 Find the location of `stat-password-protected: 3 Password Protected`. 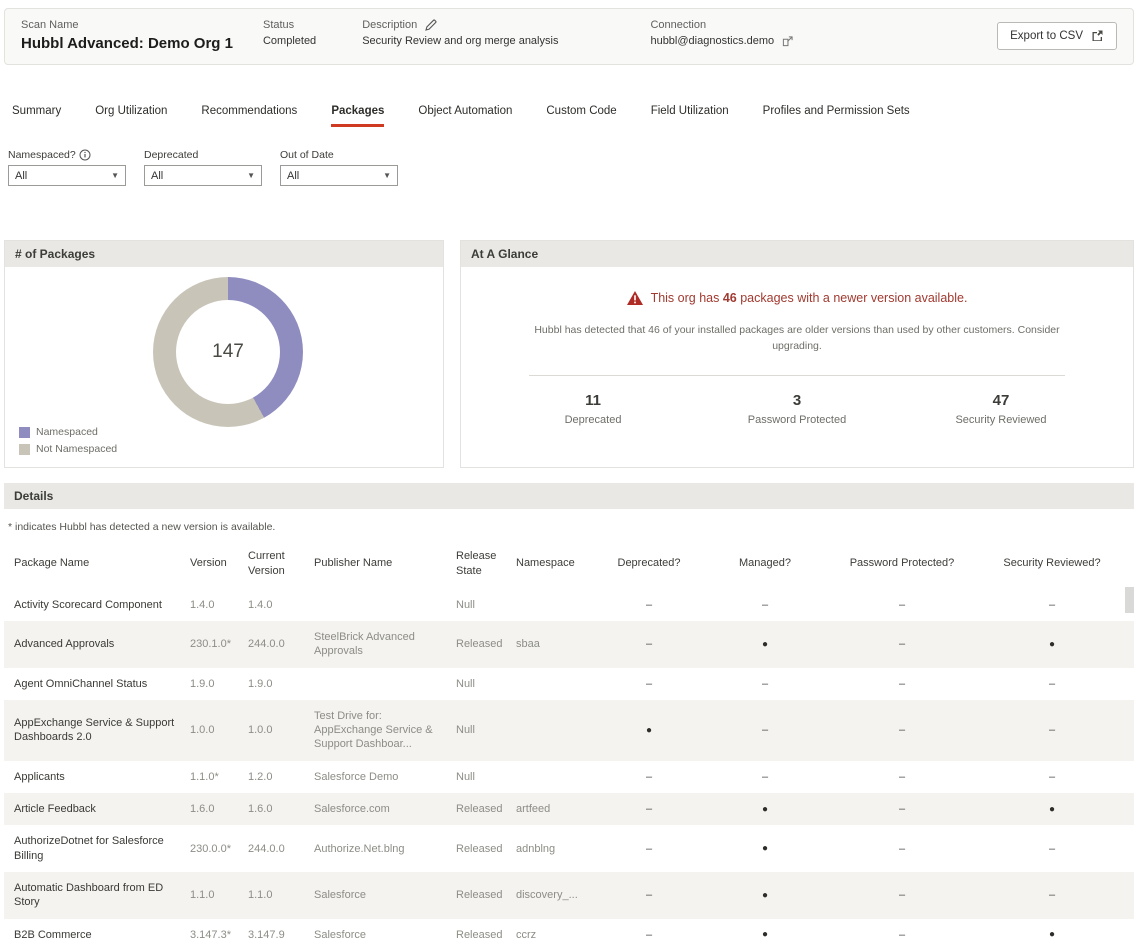

stat-password-protected: 3 Password Protected is located at coordinates (797, 409).